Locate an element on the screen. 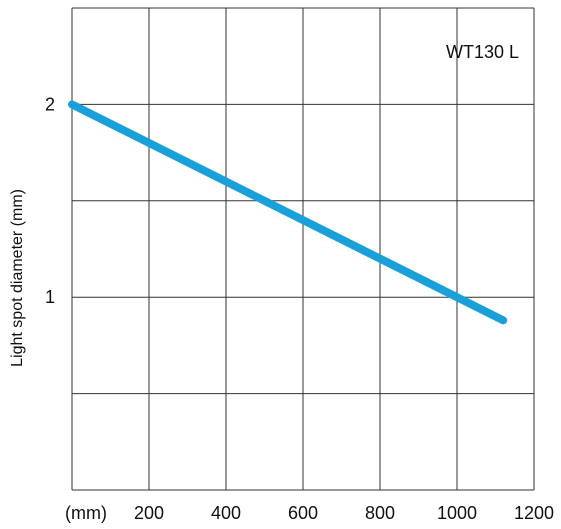 This screenshot has width=561, height=529. x-tick-labels: 200 400 600 800 1000 1200 is located at coordinates (344, 513).